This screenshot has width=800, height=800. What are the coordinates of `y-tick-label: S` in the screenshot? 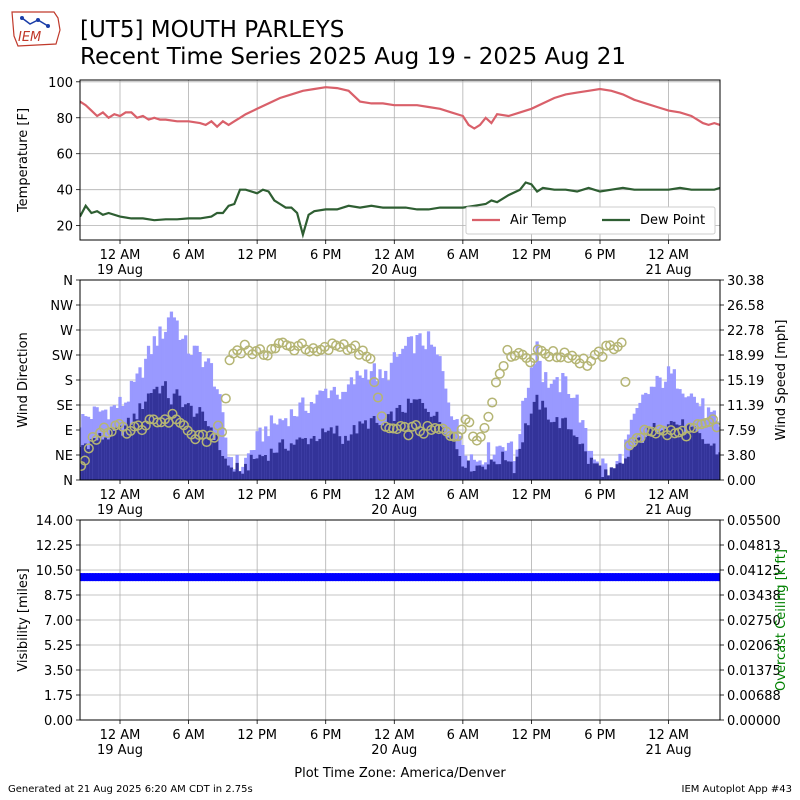 It's located at (69, 381).